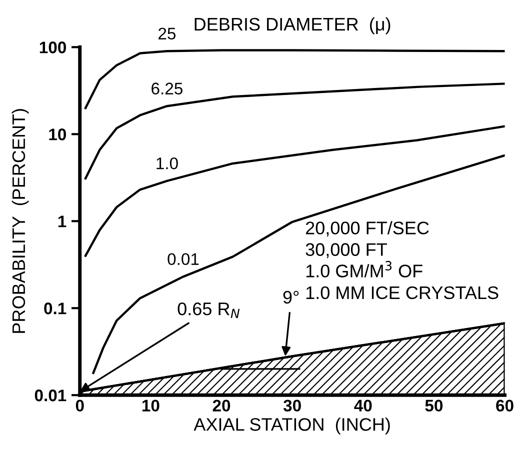 This screenshot has width=522, height=449. What do you see at coordinates (167, 163) in the screenshot?
I see `series-label: 1.0` at bounding box center [167, 163].